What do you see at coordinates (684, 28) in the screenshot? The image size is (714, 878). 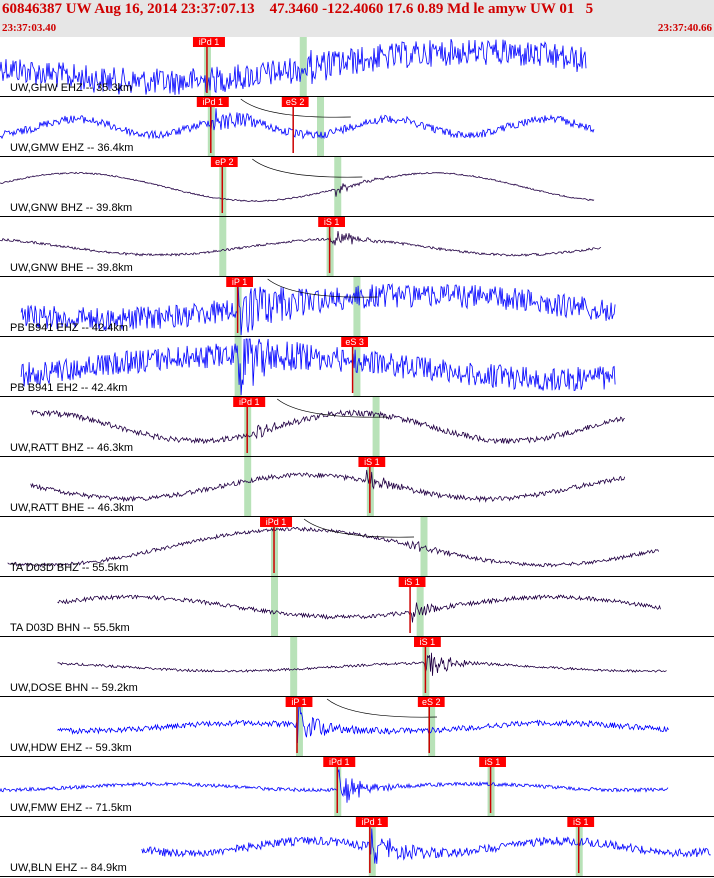 I see `end-time-label: 23:37:40.66` at bounding box center [684, 28].